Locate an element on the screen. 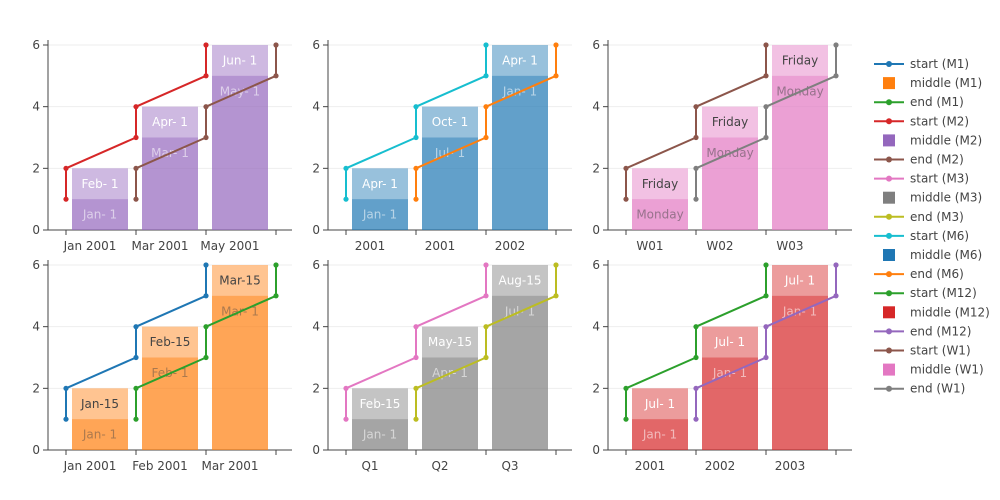  legend-item: end (M12) is located at coordinates (922, 331).